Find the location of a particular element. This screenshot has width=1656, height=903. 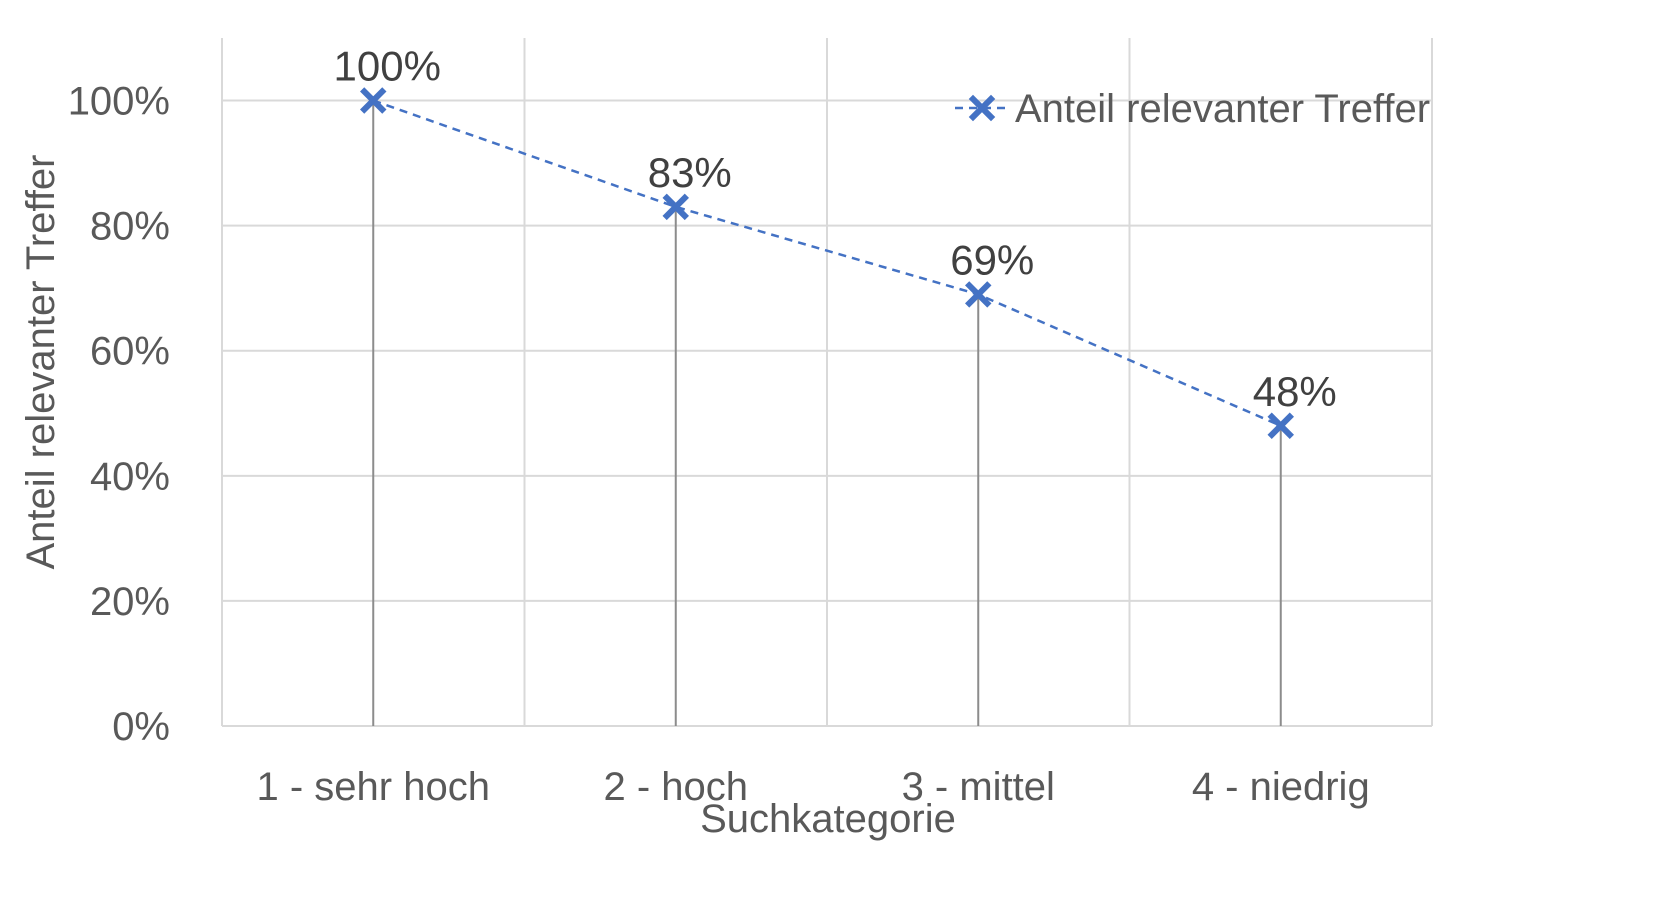

x-tick-label: 4 - niedrig is located at coordinates (1281, 787).